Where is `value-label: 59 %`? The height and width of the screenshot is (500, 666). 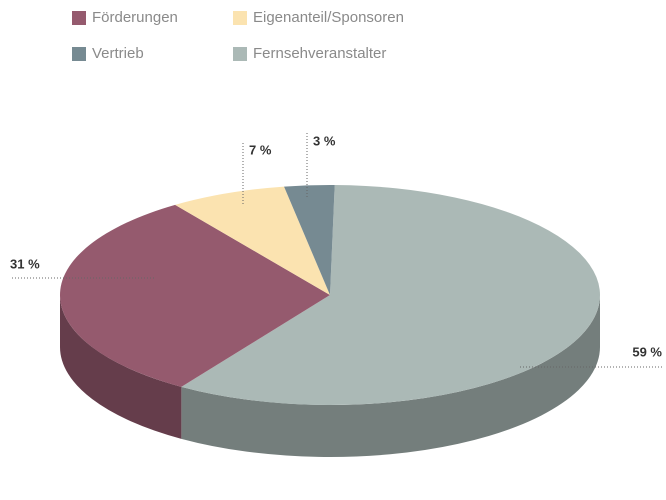 value-label: 59 % is located at coordinates (647, 351).